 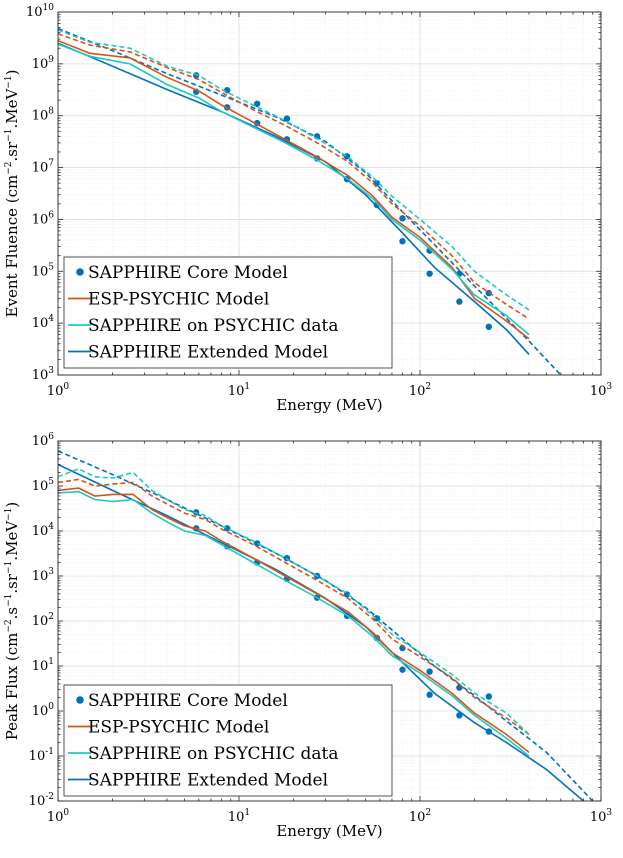 I want to click on x-tick-label: 10¹, so click(x=239, y=816).